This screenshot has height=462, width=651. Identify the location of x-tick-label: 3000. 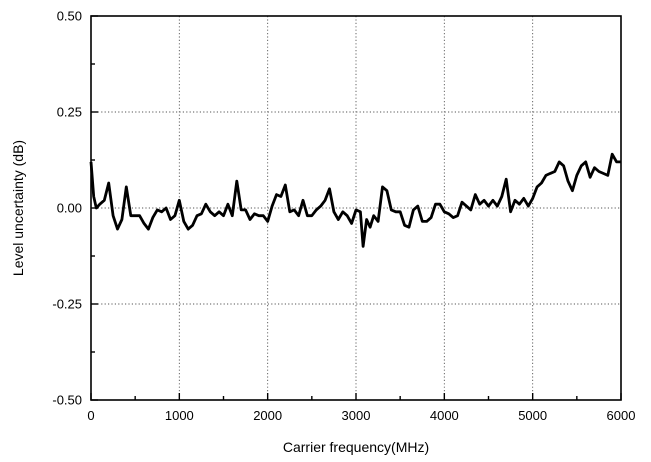
(356, 415).